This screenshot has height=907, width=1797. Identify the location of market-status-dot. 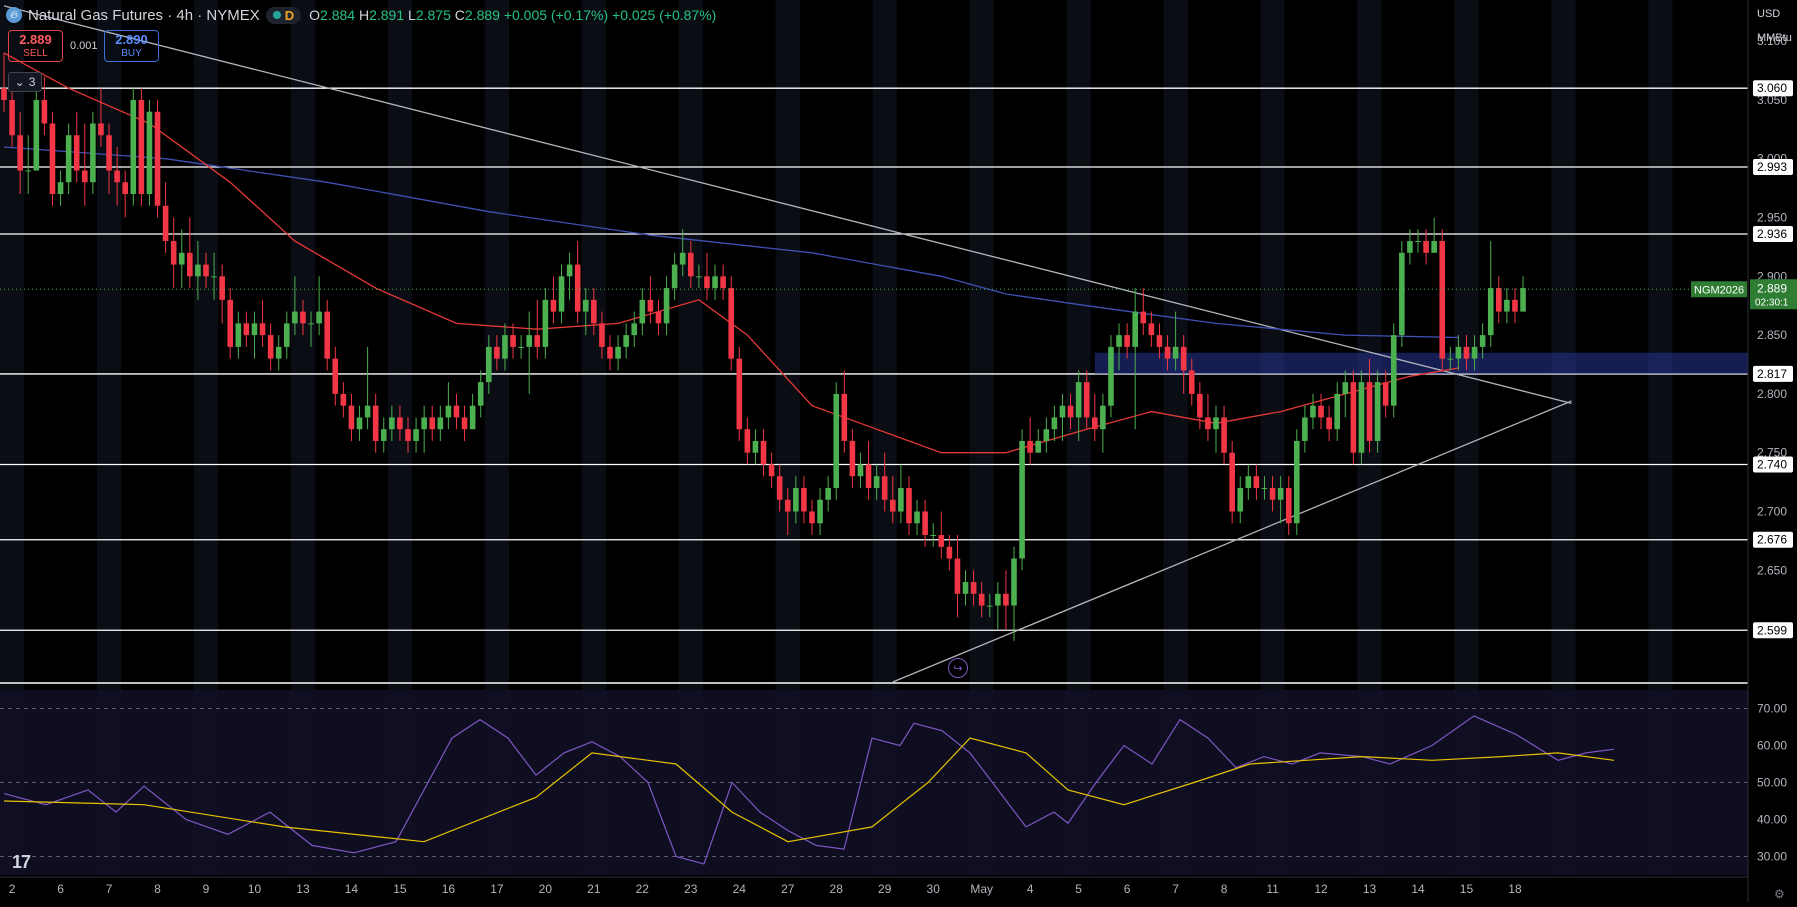
(276, 15).